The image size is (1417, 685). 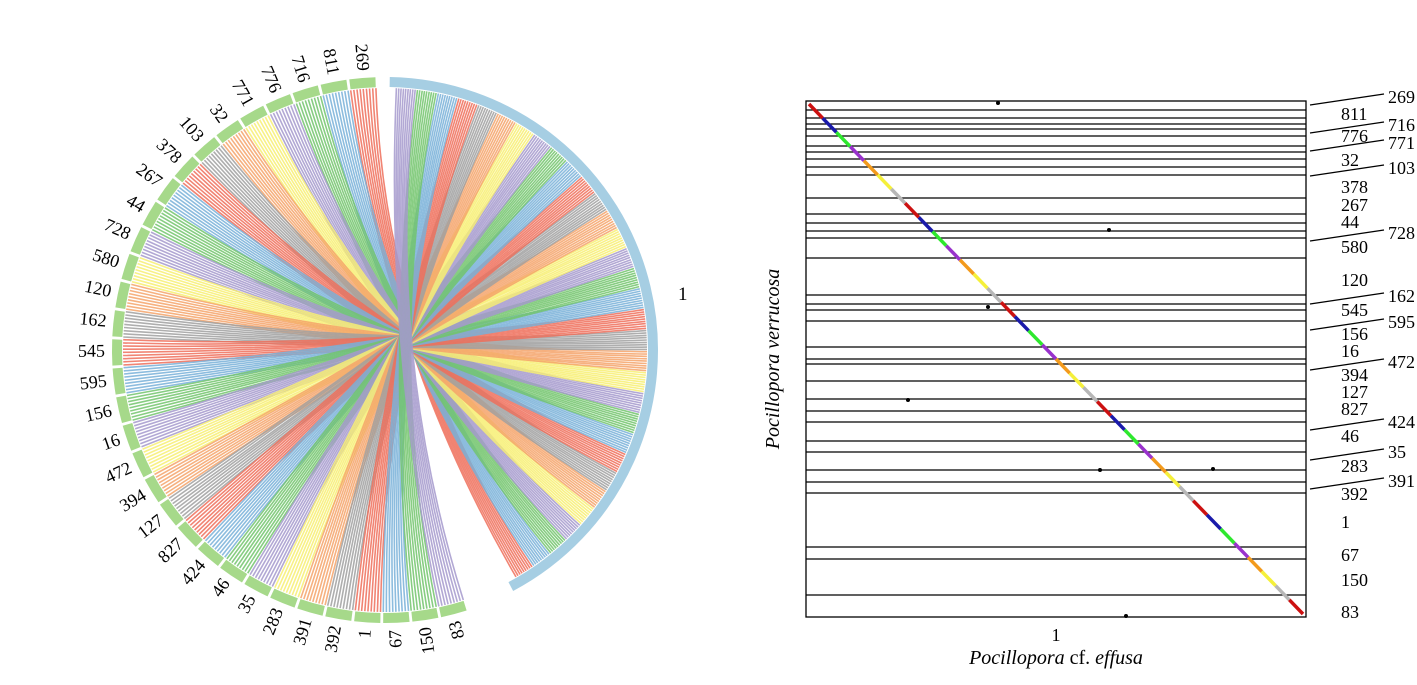 What do you see at coordinates (1354, 375) in the screenshot?
I see `scaffold-label-right: 394` at bounding box center [1354, 375].